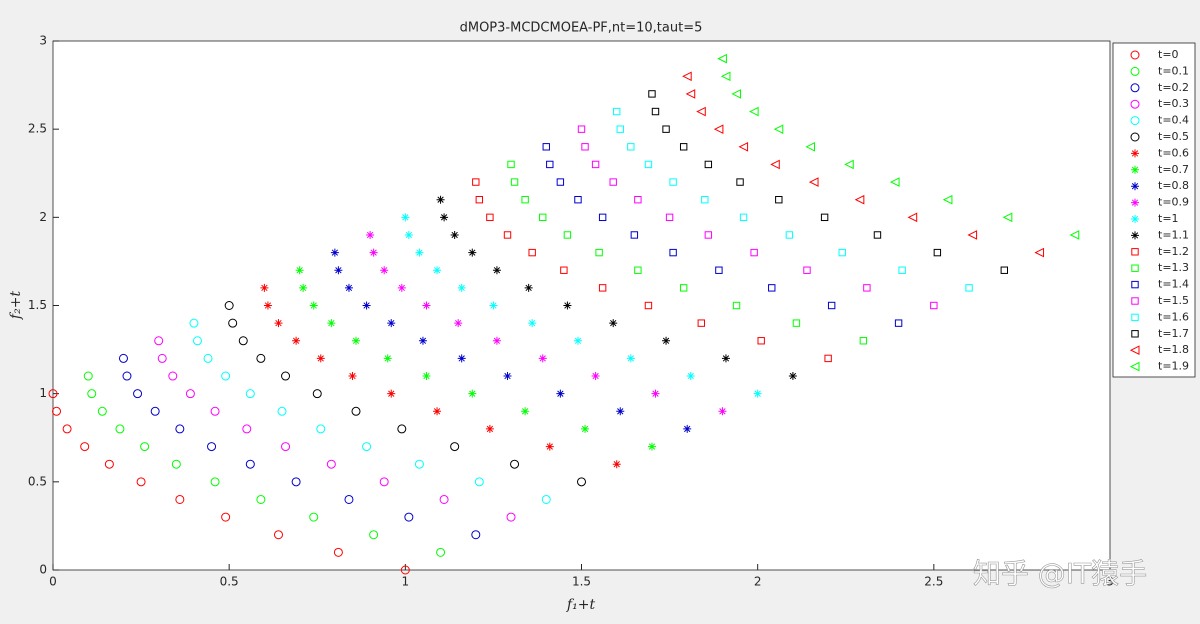 The width and height of the screenshot is (1200, 624). Describe the element at coordinates (1173, 366) in the screenshot. I see `legend-label: t=1.9` at that location.